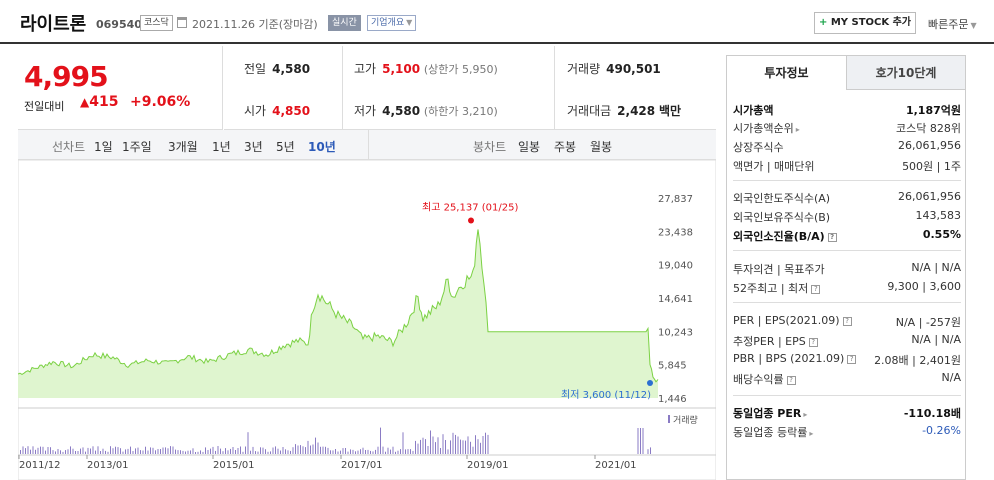 This screenshot has width=994, height=480. What do you see at coordinates (847, 250) in the screenshot?
I see `divider` at bounding box center [847, 250].